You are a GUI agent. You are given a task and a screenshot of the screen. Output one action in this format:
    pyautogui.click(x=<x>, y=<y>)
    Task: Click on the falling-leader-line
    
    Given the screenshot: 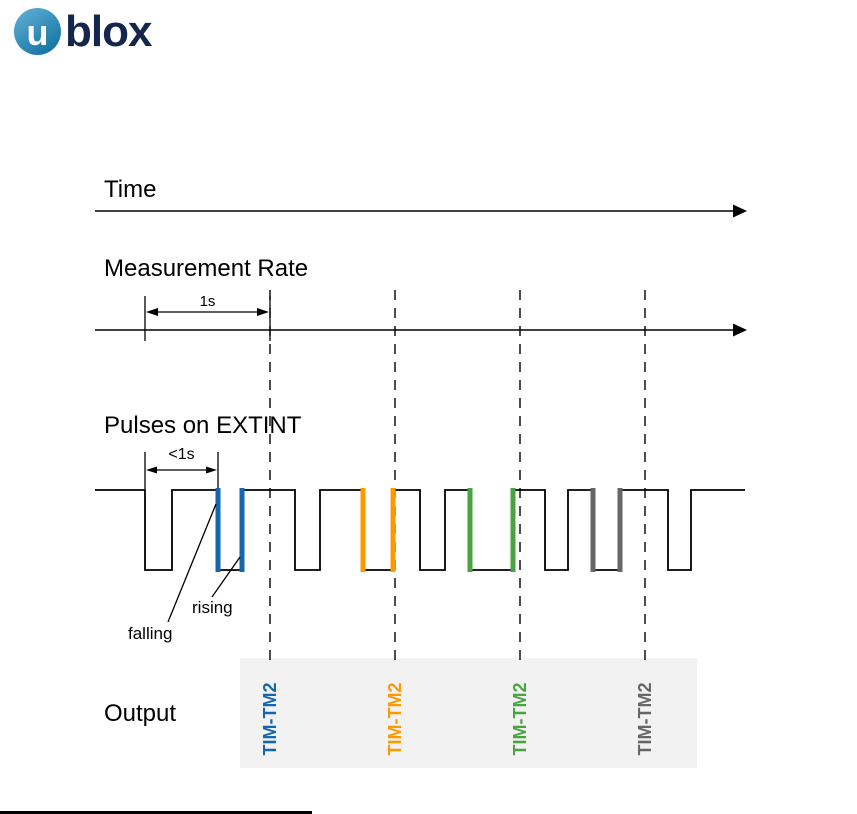 What is the action you would take?
    pyautogui.click(x=192, y=563)
    